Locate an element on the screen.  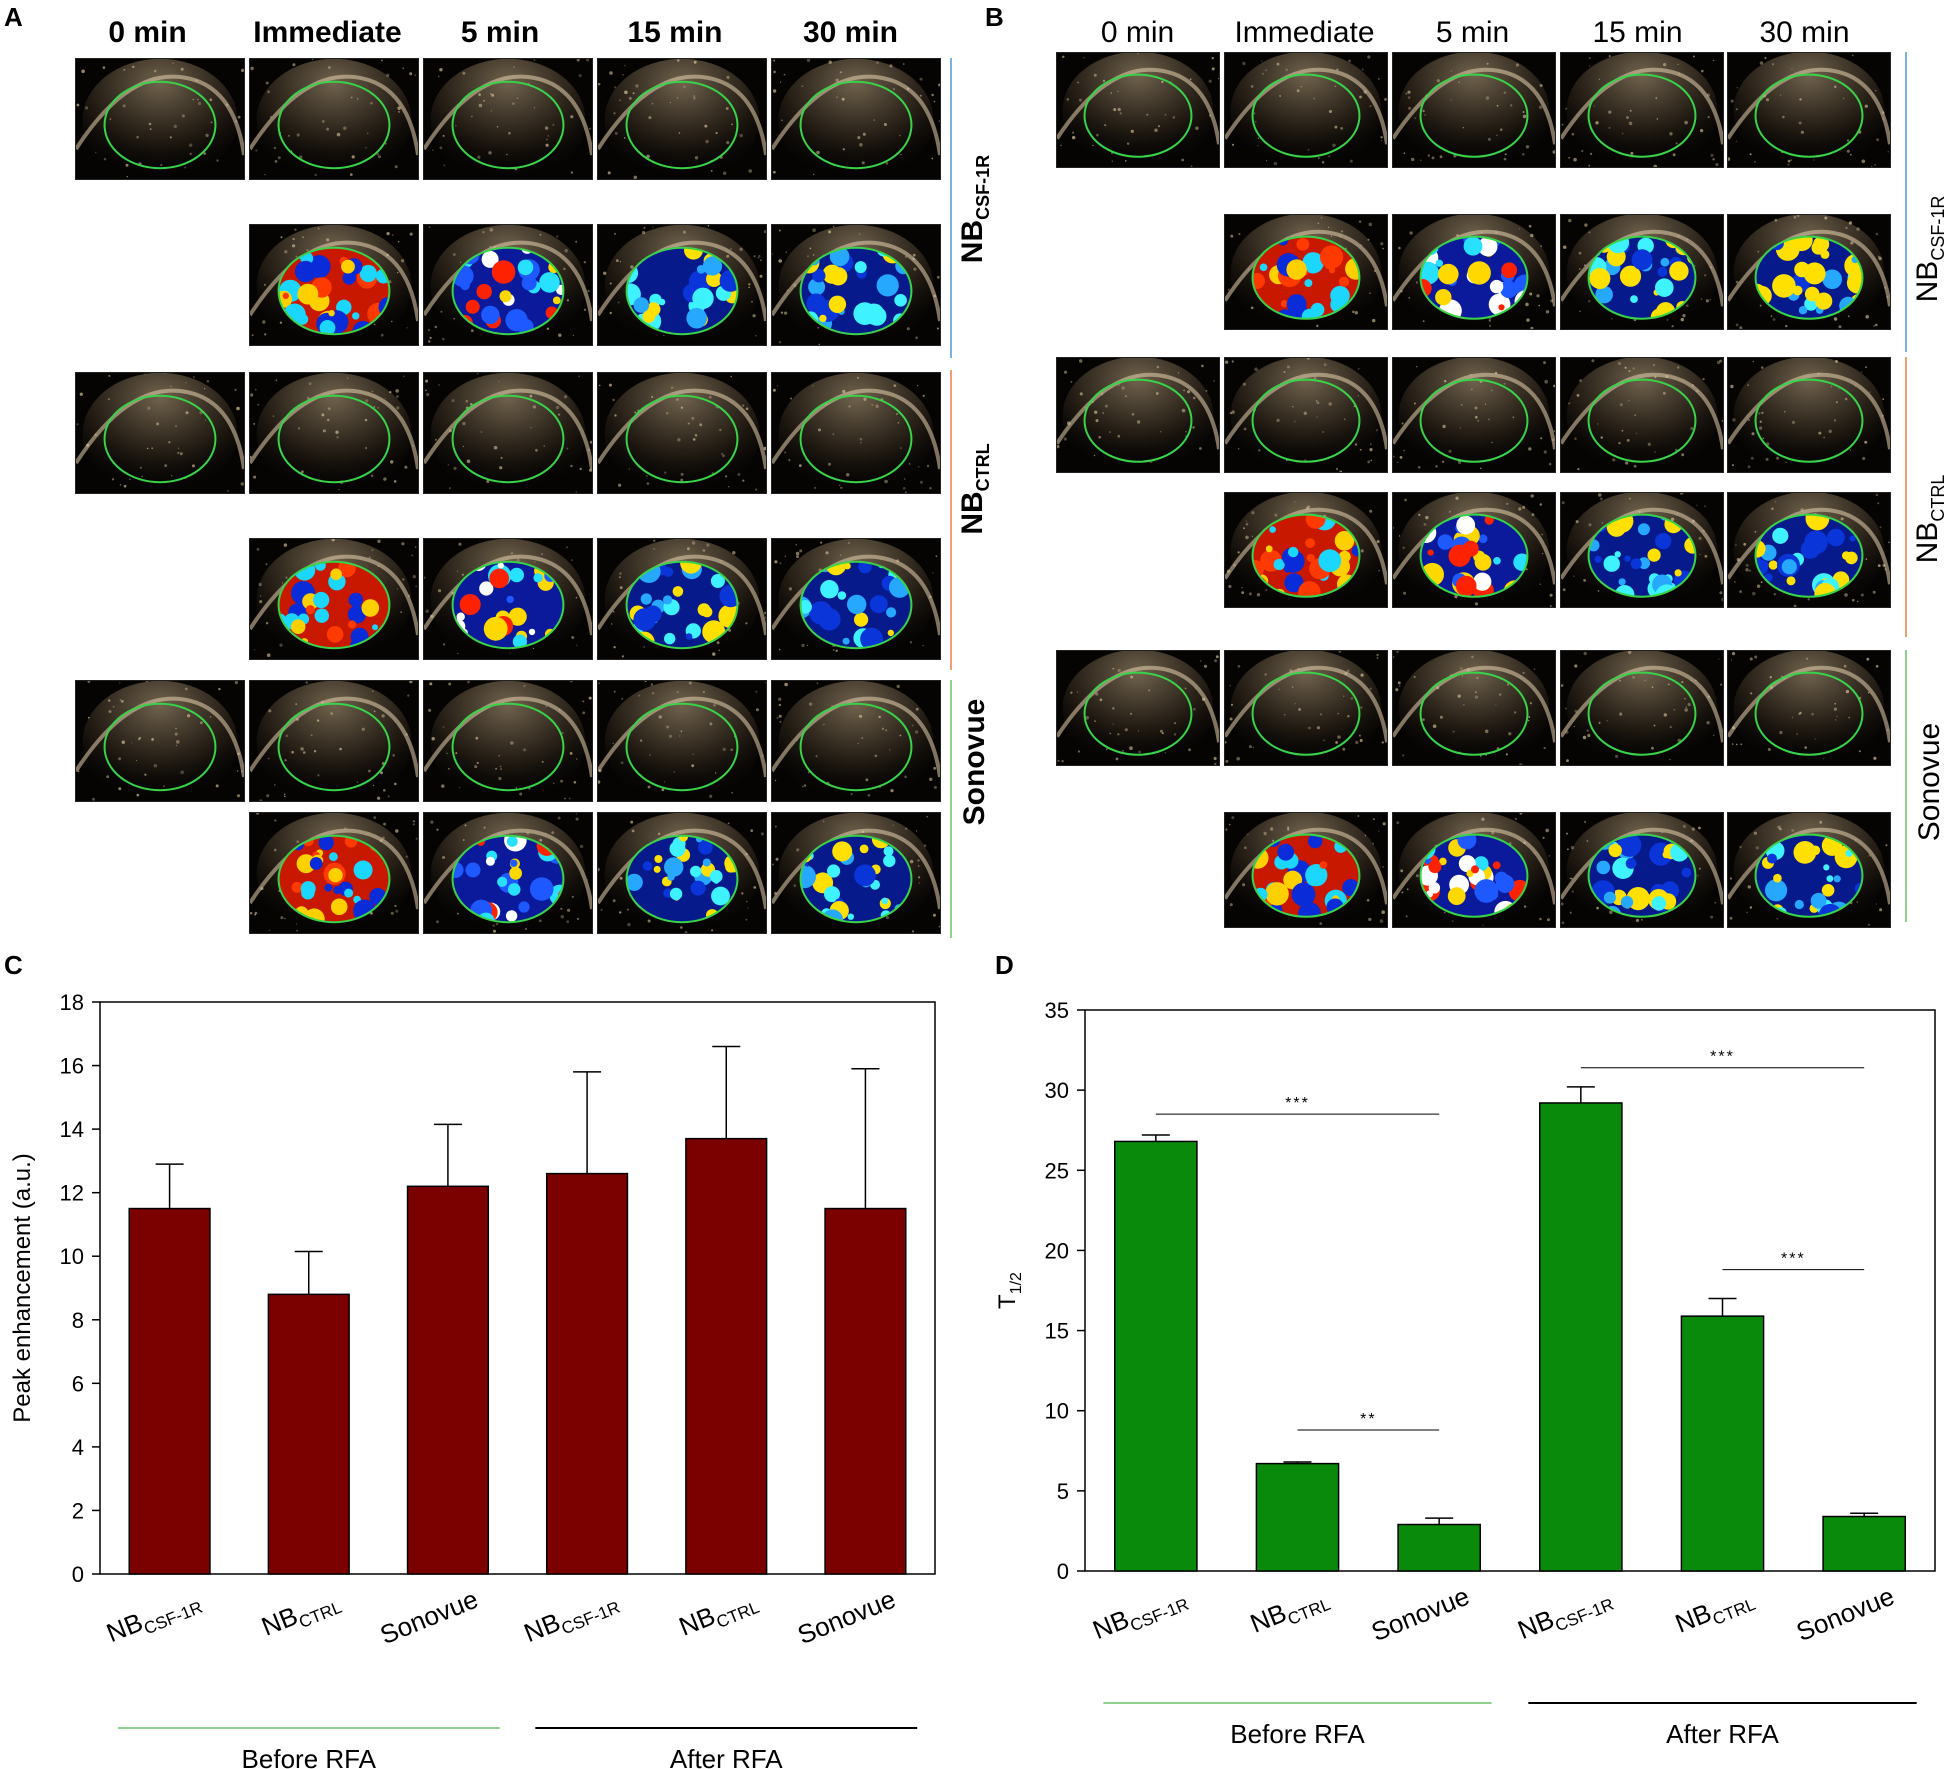
panel-b-row-label-nbcsf: NBCSF-1R is located at coordinates (1929, 249).